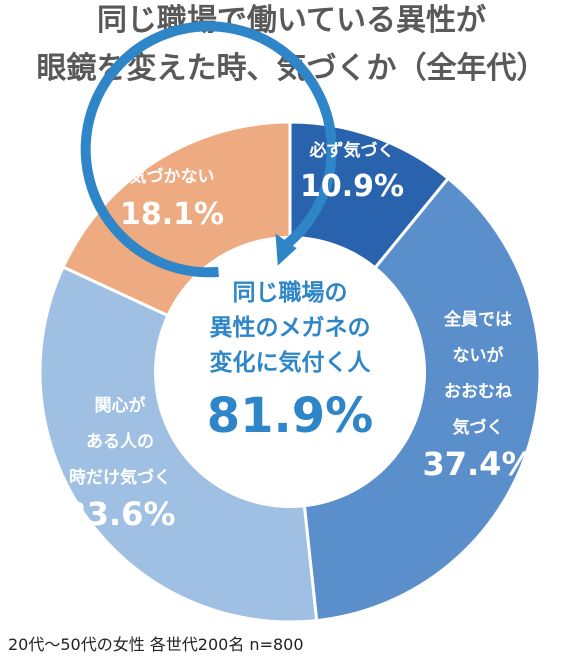 The image size is (583, 660). I want to click on slice-label-1: ないが, so click(478, 355).